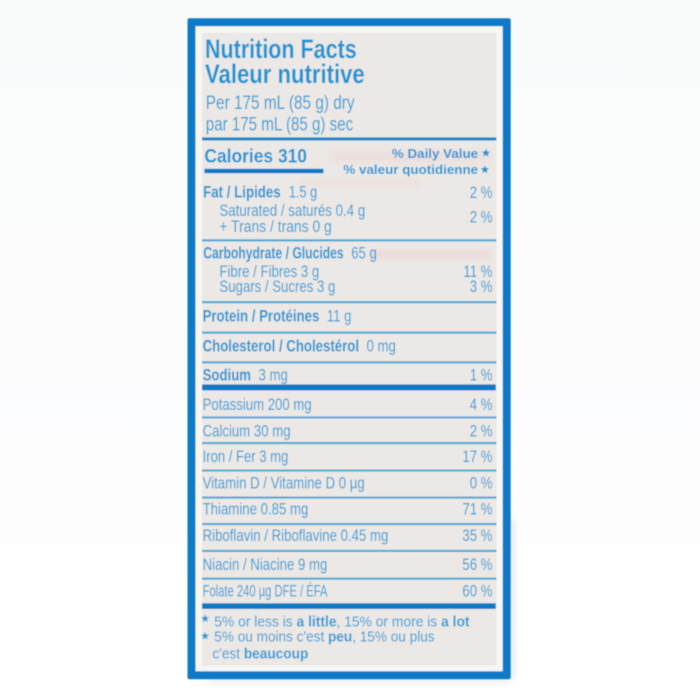  I want to click on svg-text: Sodium, so click(227, 376).